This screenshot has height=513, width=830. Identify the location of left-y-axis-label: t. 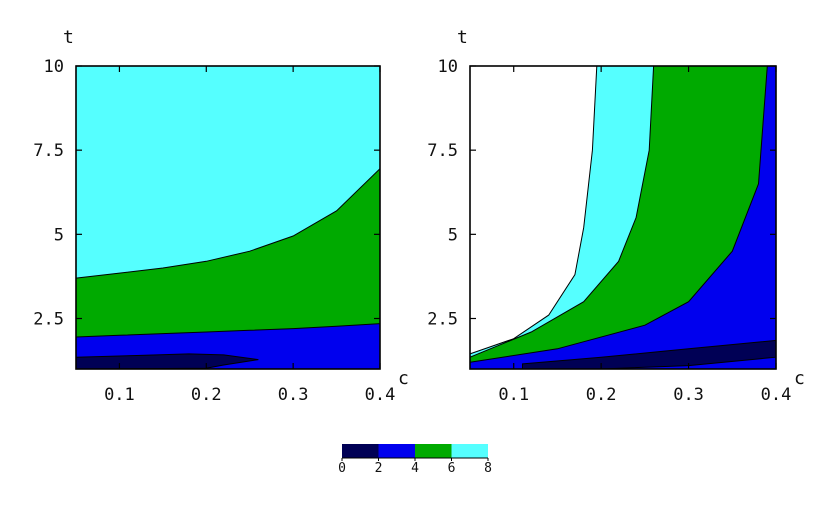
(68, 37).